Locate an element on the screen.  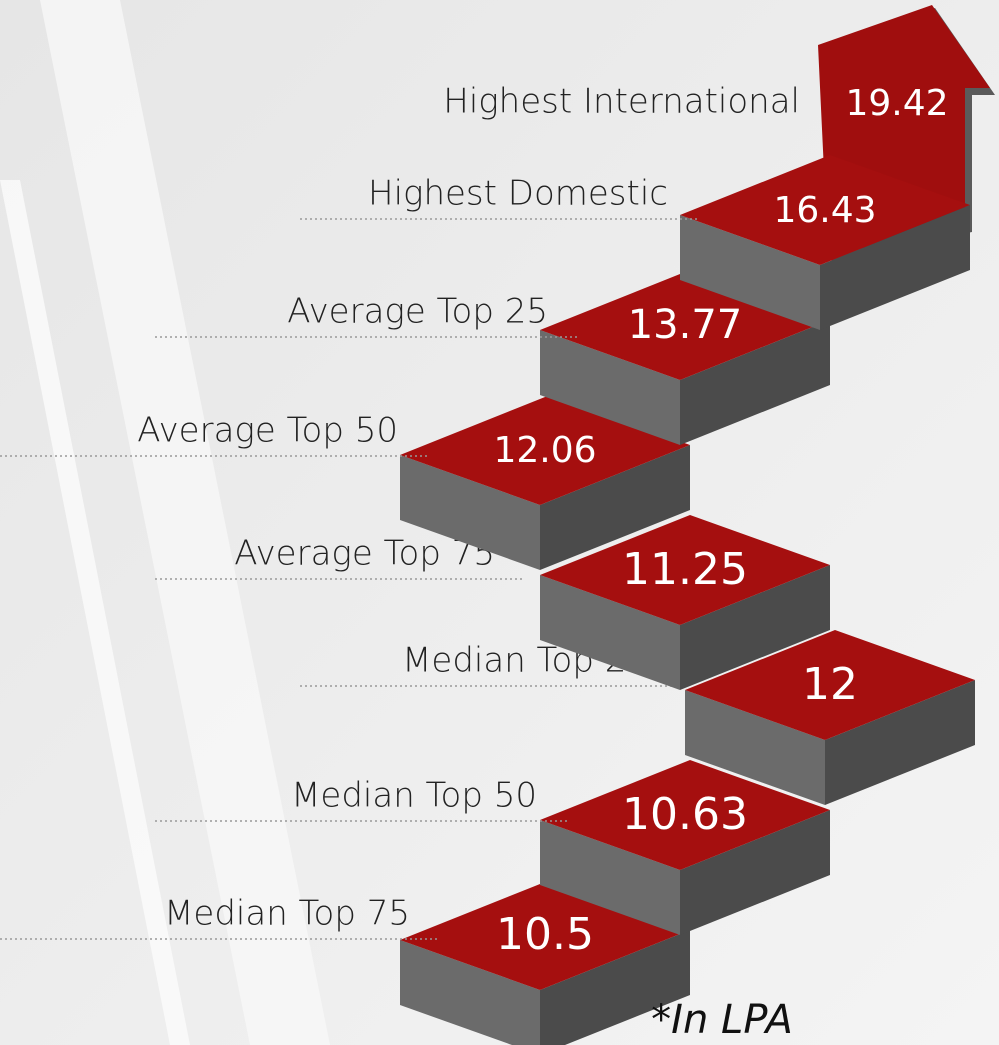
step-value: 10.63 is located at coordinates (685, 814).